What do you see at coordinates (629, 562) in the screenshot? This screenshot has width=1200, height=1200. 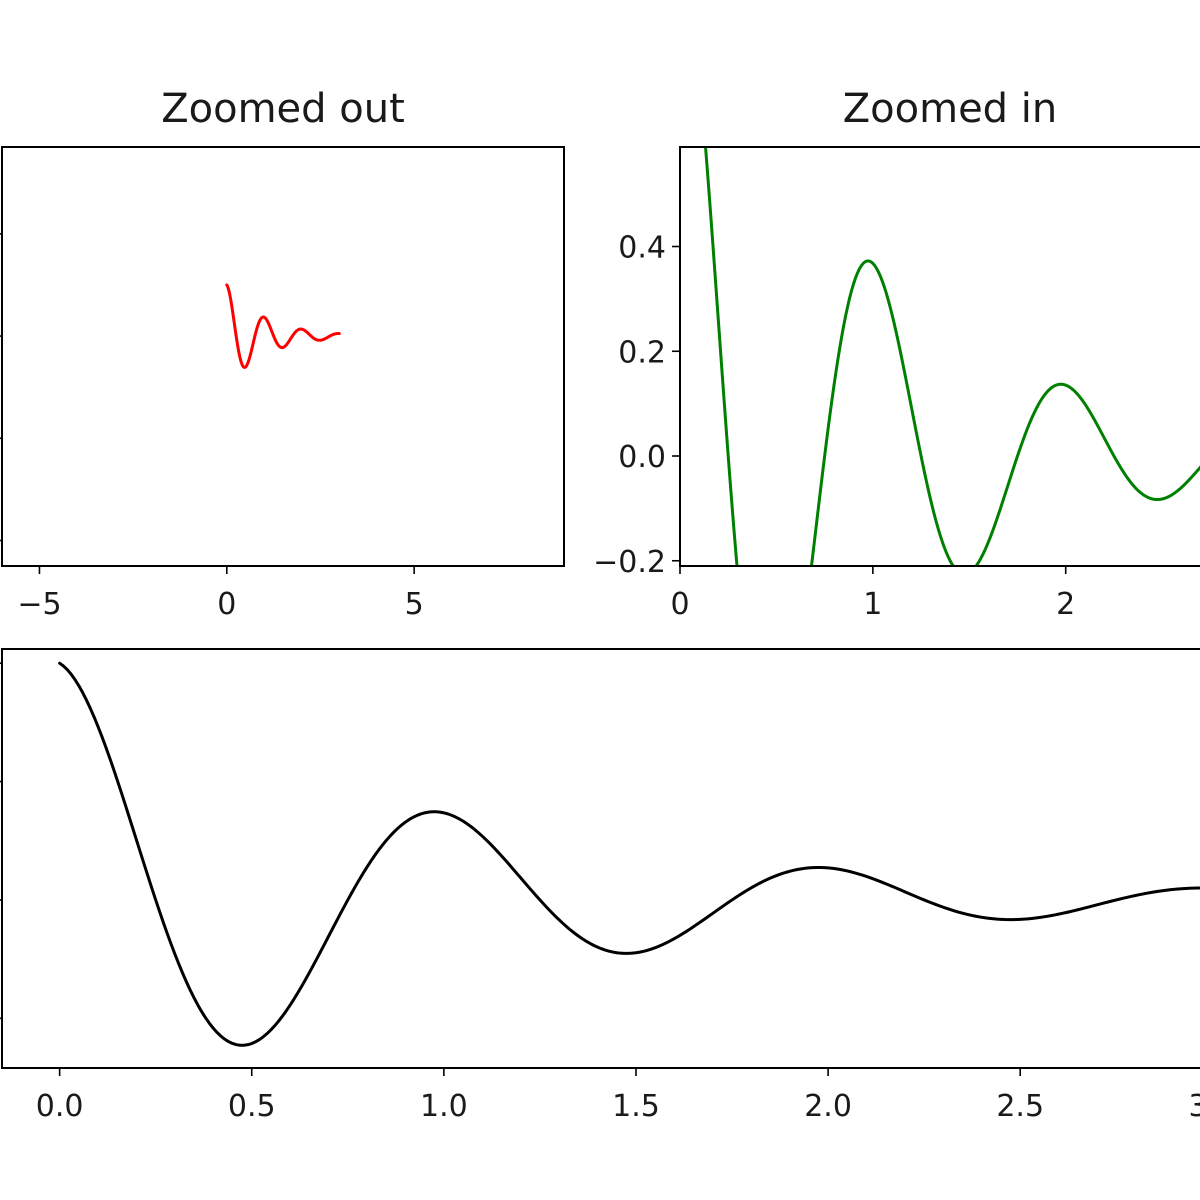 I see `zoomed-in-y-tick-label: −0.2` at bounding box center [629, 562].